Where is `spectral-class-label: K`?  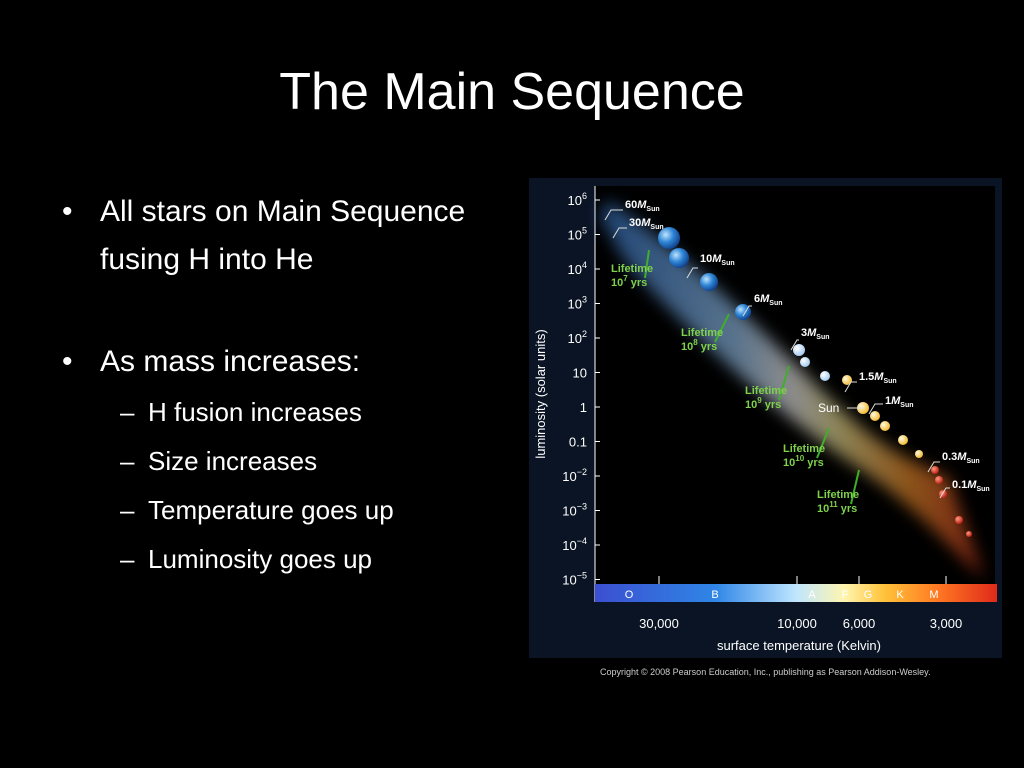
spectral-class-label: K is located at coordinates (900, 595).